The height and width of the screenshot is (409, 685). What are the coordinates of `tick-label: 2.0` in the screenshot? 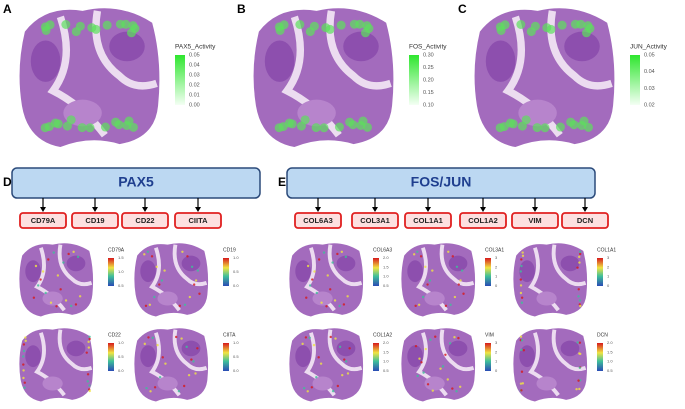 It's located at (610, 342).